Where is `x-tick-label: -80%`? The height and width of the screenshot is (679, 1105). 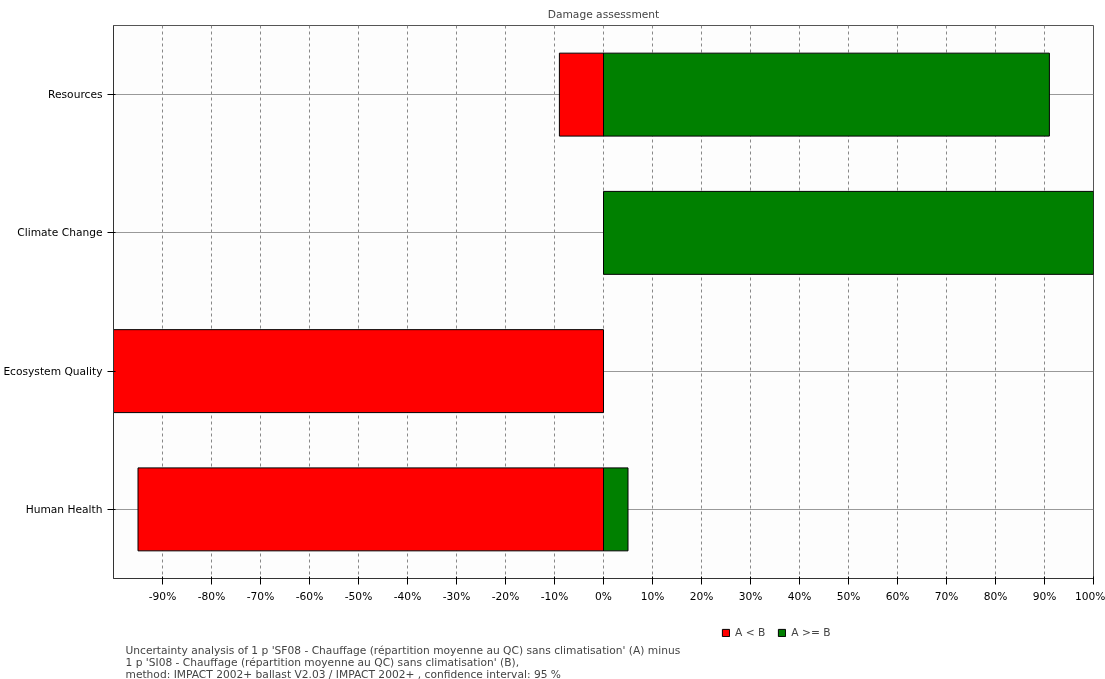
x-tick-label: -80% is located at coordinates (211, 596).